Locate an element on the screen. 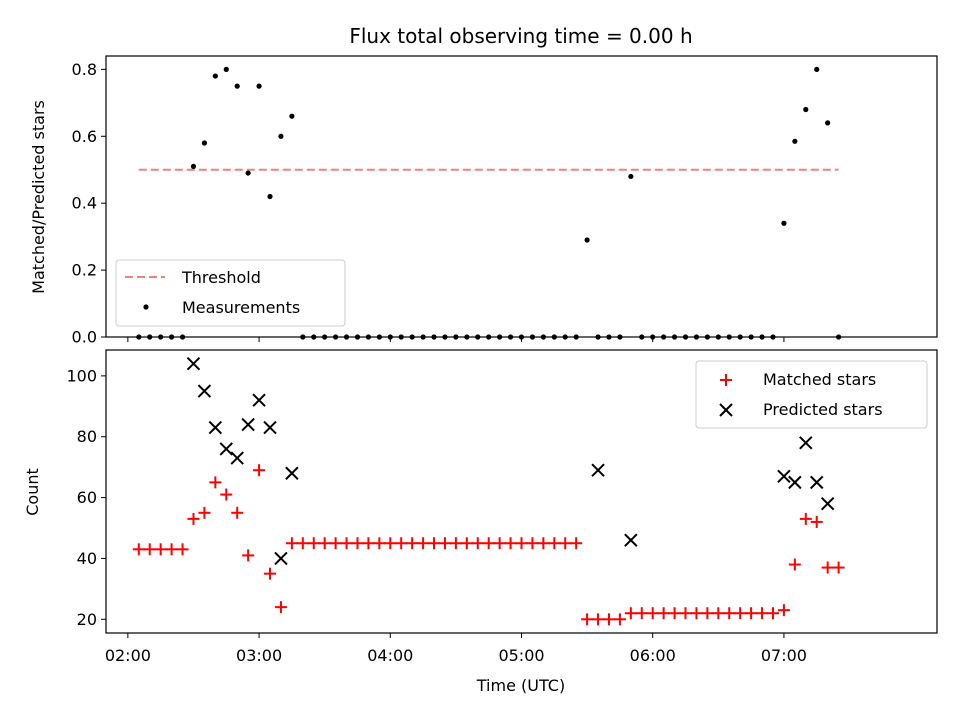 The image size is (960, 720). top-legend: Threshold Measurements is located at coordinates (230, 293).